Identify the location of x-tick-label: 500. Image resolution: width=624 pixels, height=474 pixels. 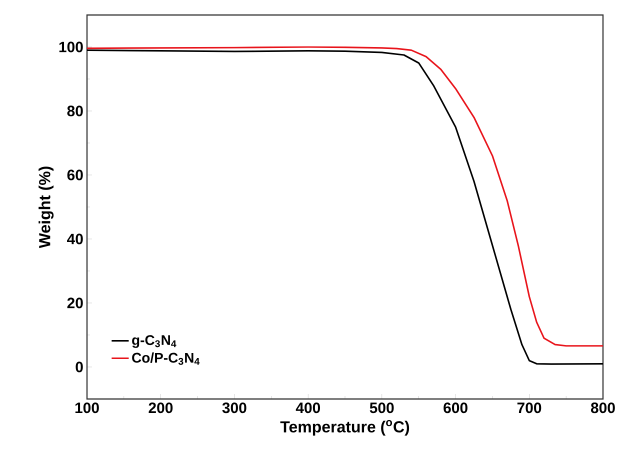
(382, 408).